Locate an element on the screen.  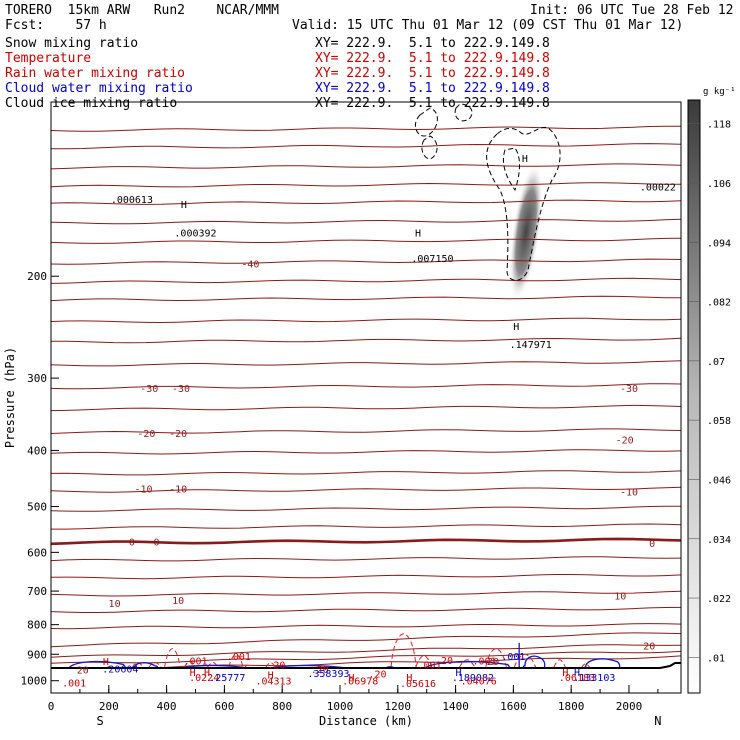
y-tick-label: 700 is located at coordinates (37, 591).